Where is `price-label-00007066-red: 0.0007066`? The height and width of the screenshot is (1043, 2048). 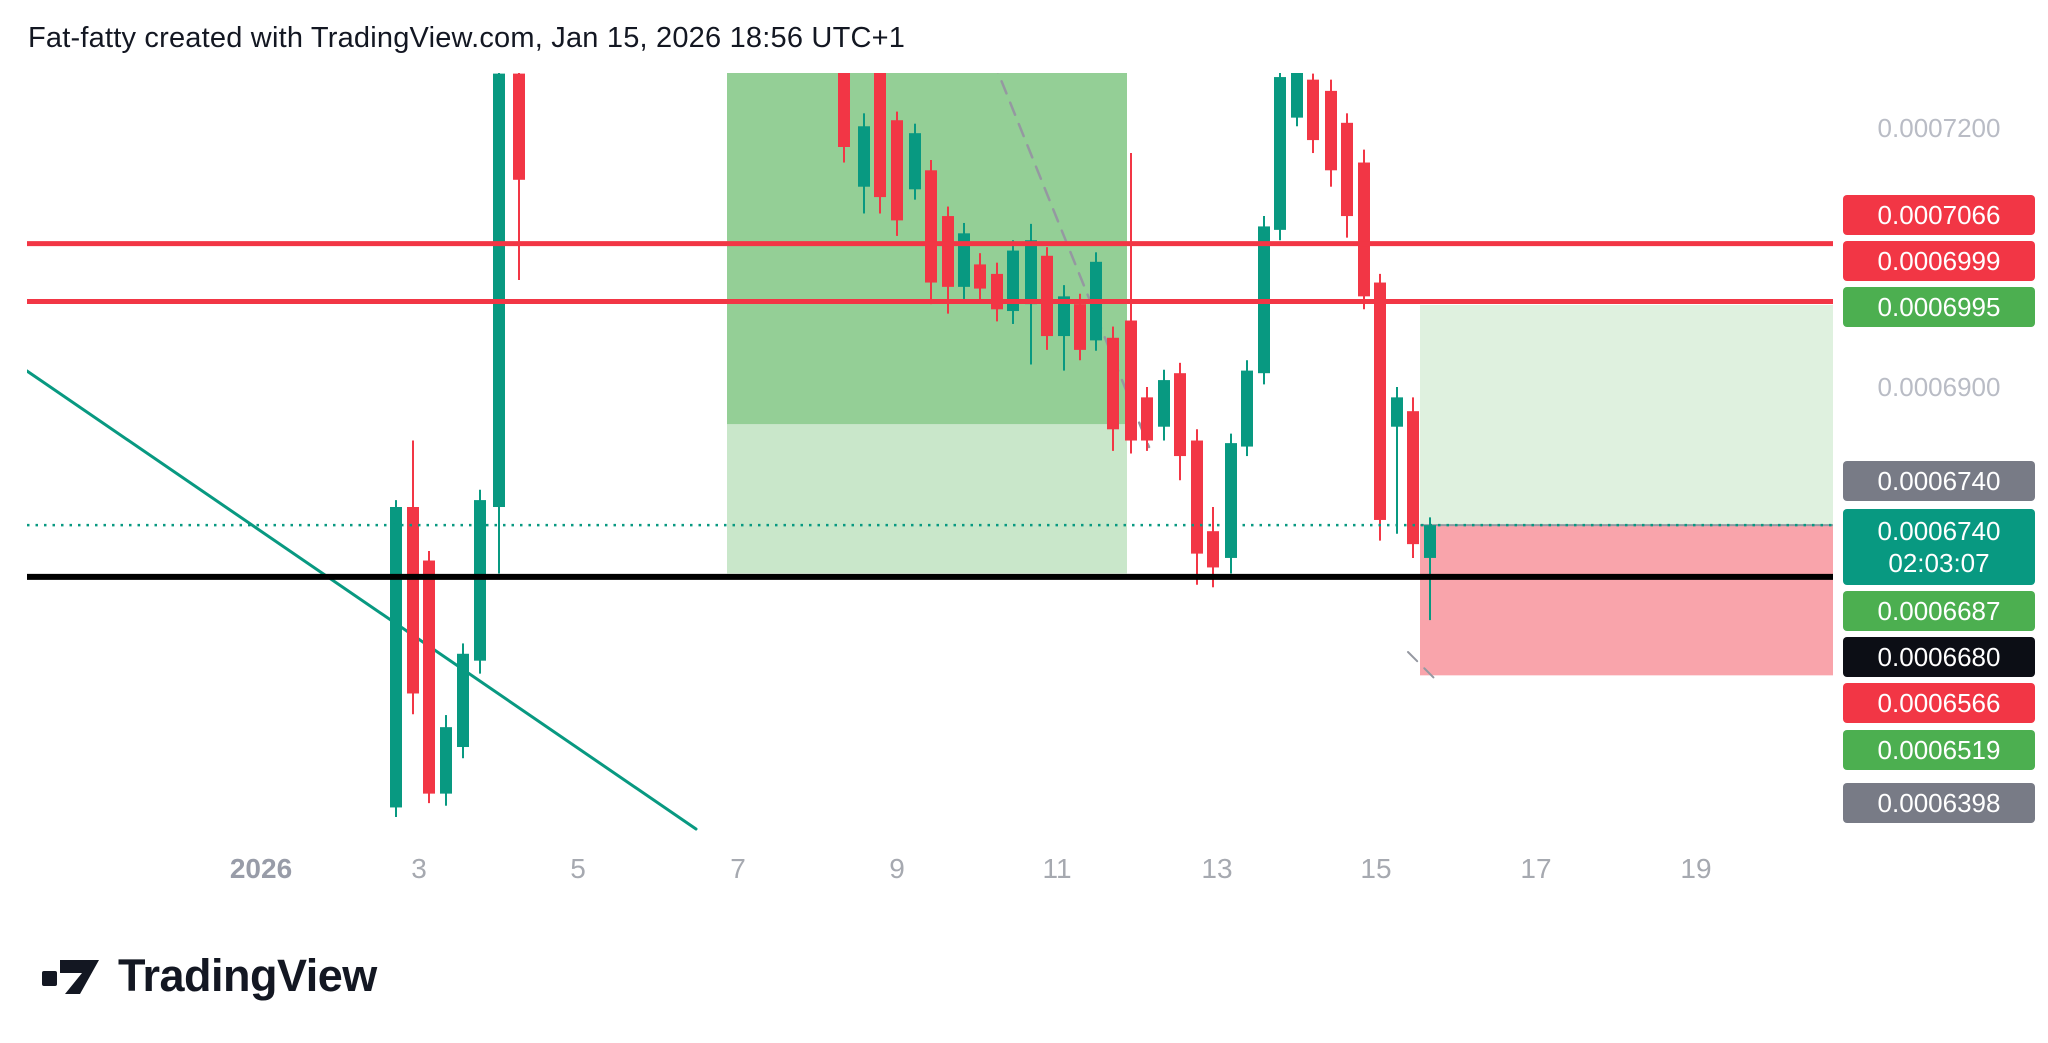
price-label-00007066-red: 0.0007066 is located at coordinates (1939, 215).